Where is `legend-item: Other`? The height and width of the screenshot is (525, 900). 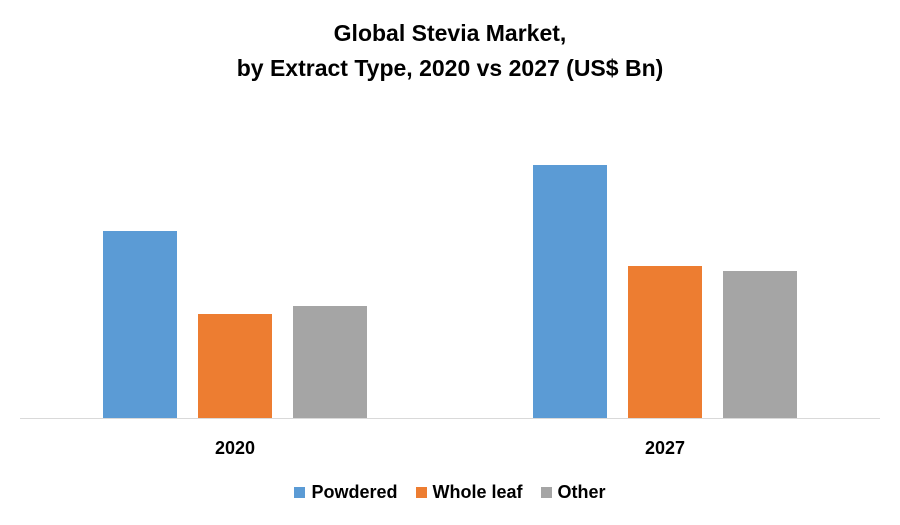 legend-item: Other is located at coordinates (573, 492).